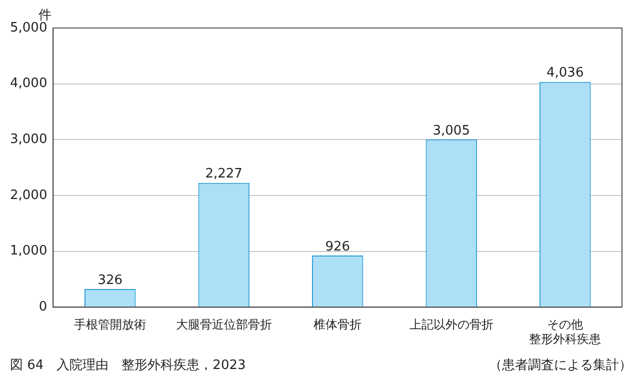 The image size is (640, 385). What do you see at coordinates (128, 365) in the screenshot?
I see `text: 図 64 入院理由 整形外科疾患，2023` at bounding box center [128, 365].